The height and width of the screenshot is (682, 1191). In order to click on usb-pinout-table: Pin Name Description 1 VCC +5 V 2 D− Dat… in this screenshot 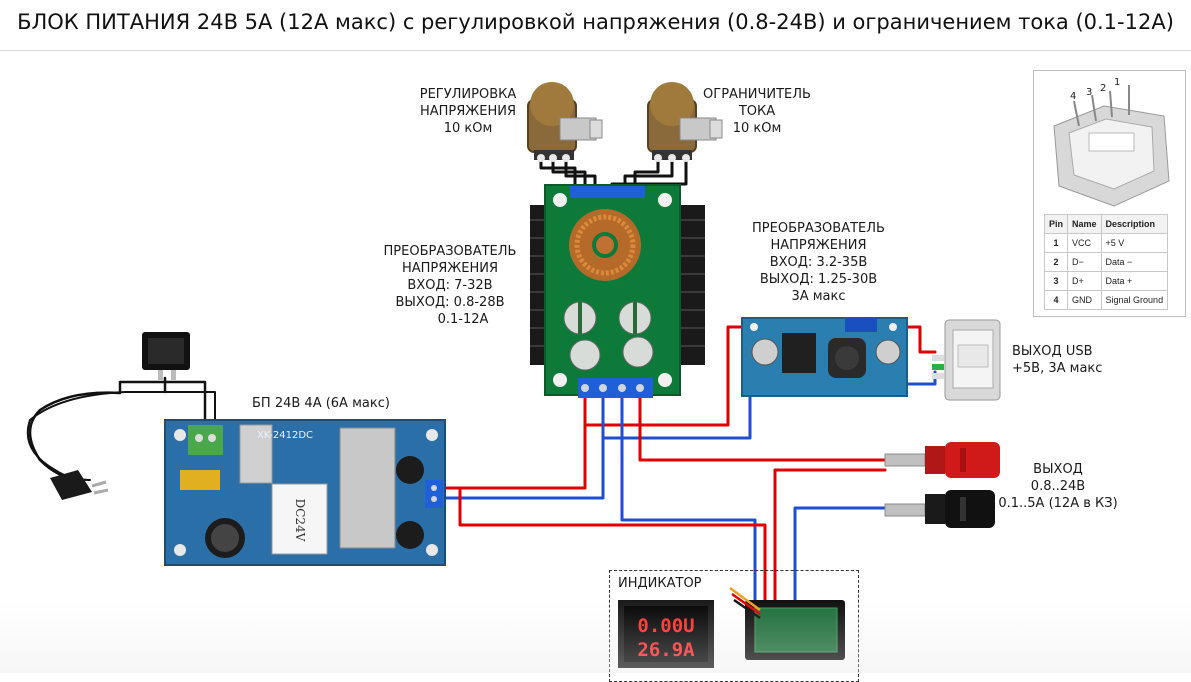, I will do `click(1106, 262)`.